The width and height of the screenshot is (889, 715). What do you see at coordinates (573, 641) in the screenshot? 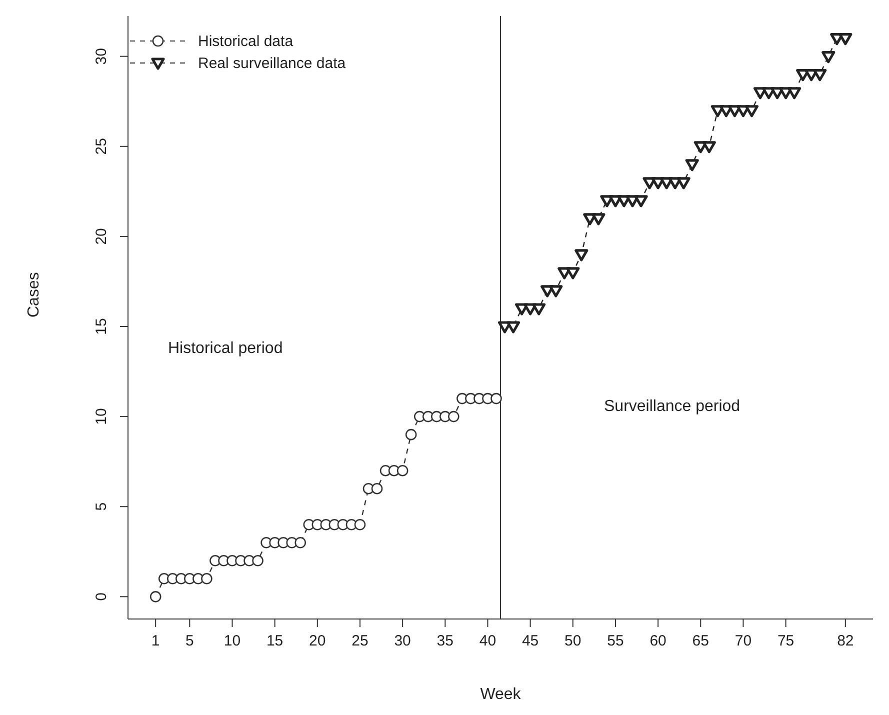
I see `x-tick-label: 50` at bounding box center [573, 641].